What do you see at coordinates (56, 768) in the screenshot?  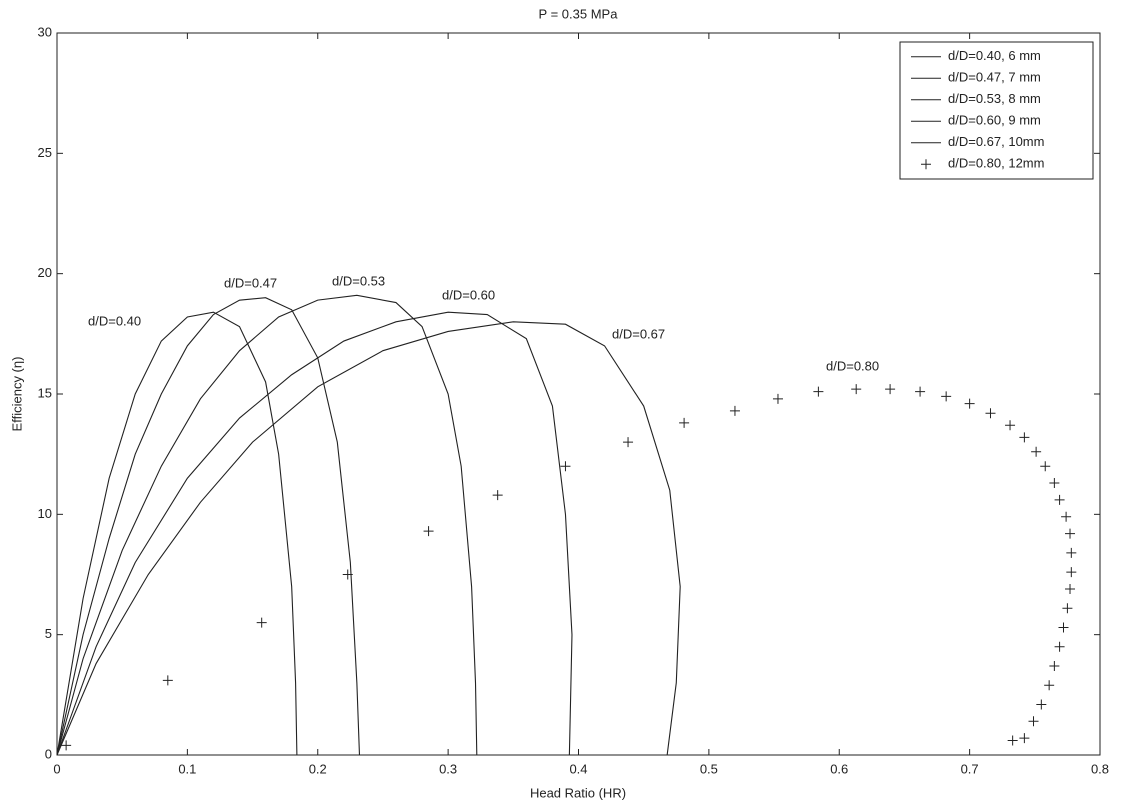 I see `x-tick-label: 0` at bounding box center [56, 768].